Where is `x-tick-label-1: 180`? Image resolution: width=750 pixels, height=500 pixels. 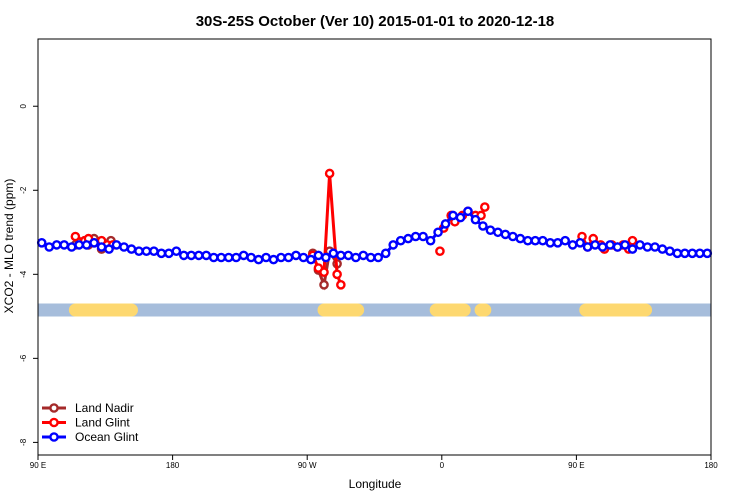
x-tick-label-1: 180 is located at coordinates (173, 465).